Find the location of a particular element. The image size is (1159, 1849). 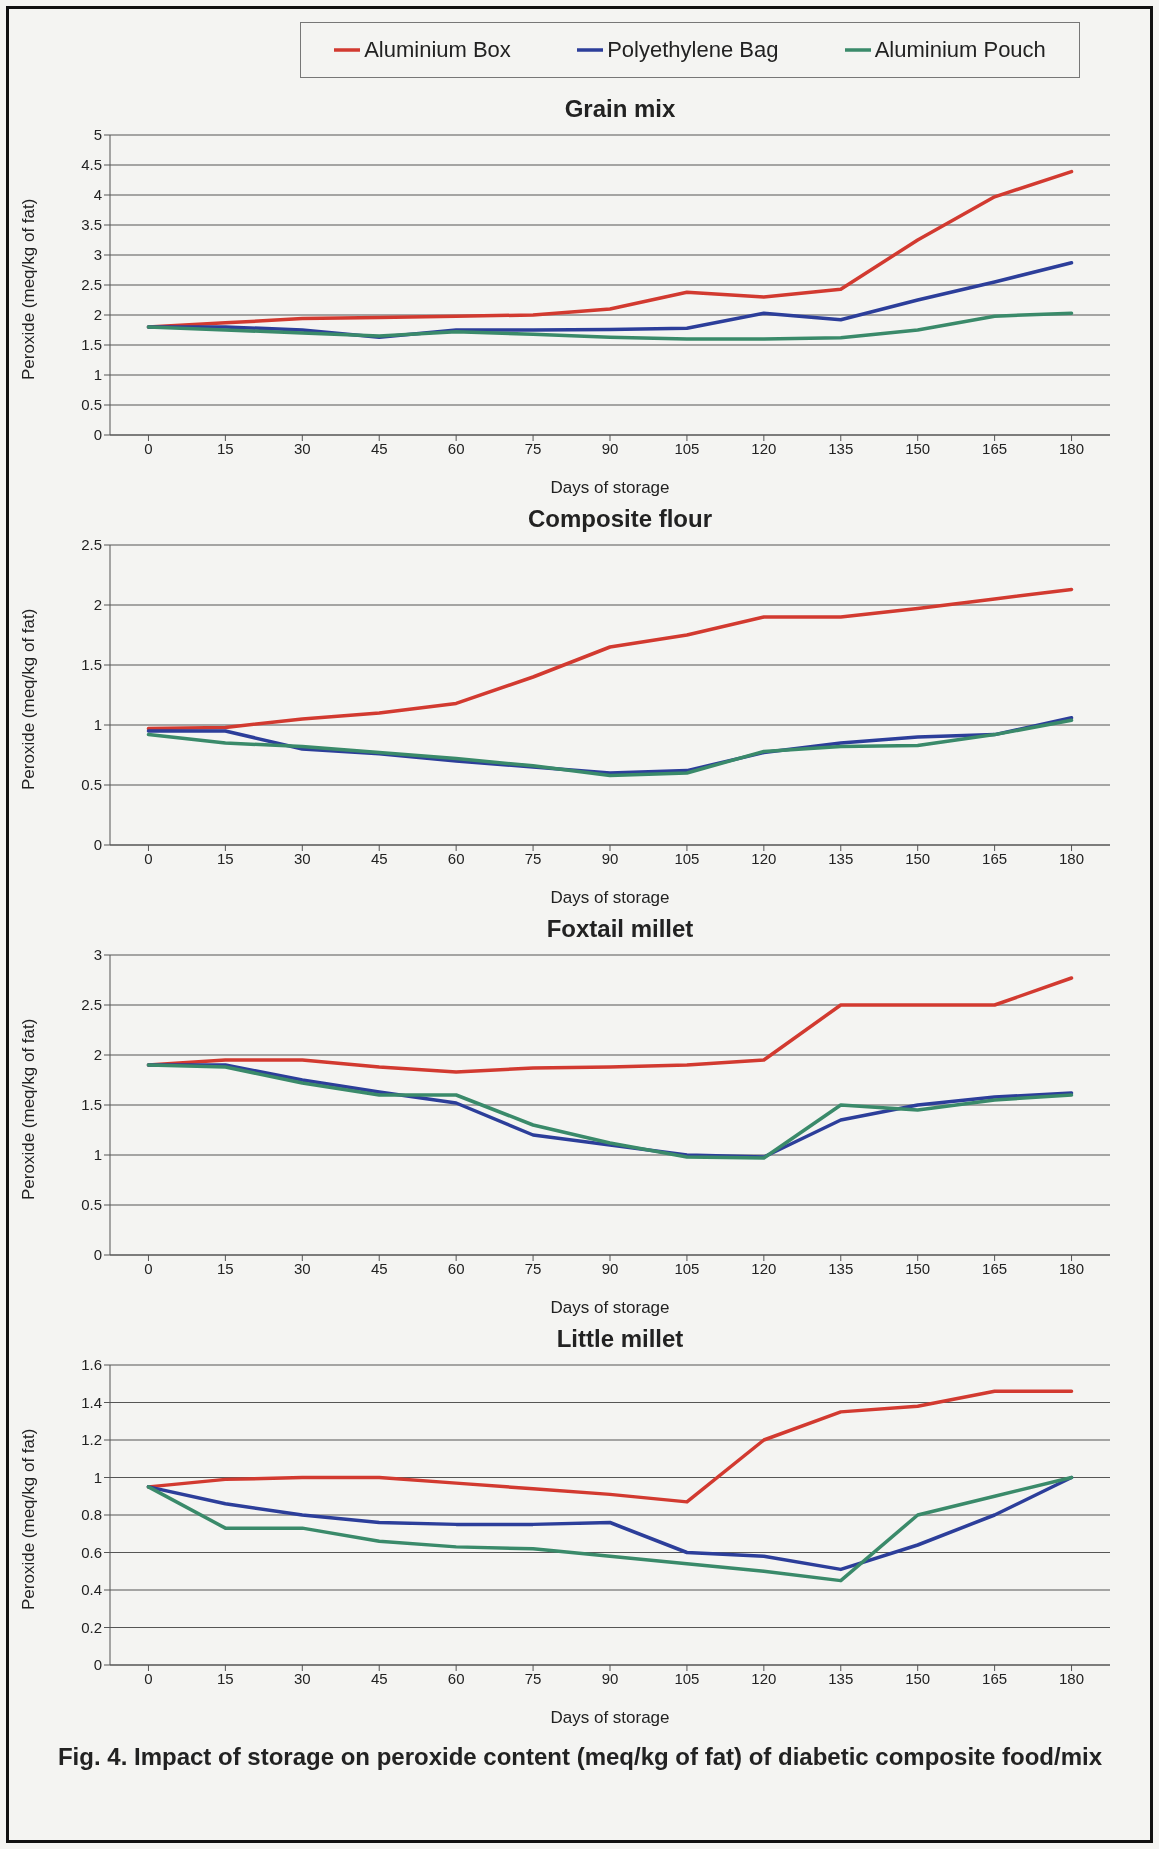

y-tick-label: 1.2 is located at coordinates (91, 1440).